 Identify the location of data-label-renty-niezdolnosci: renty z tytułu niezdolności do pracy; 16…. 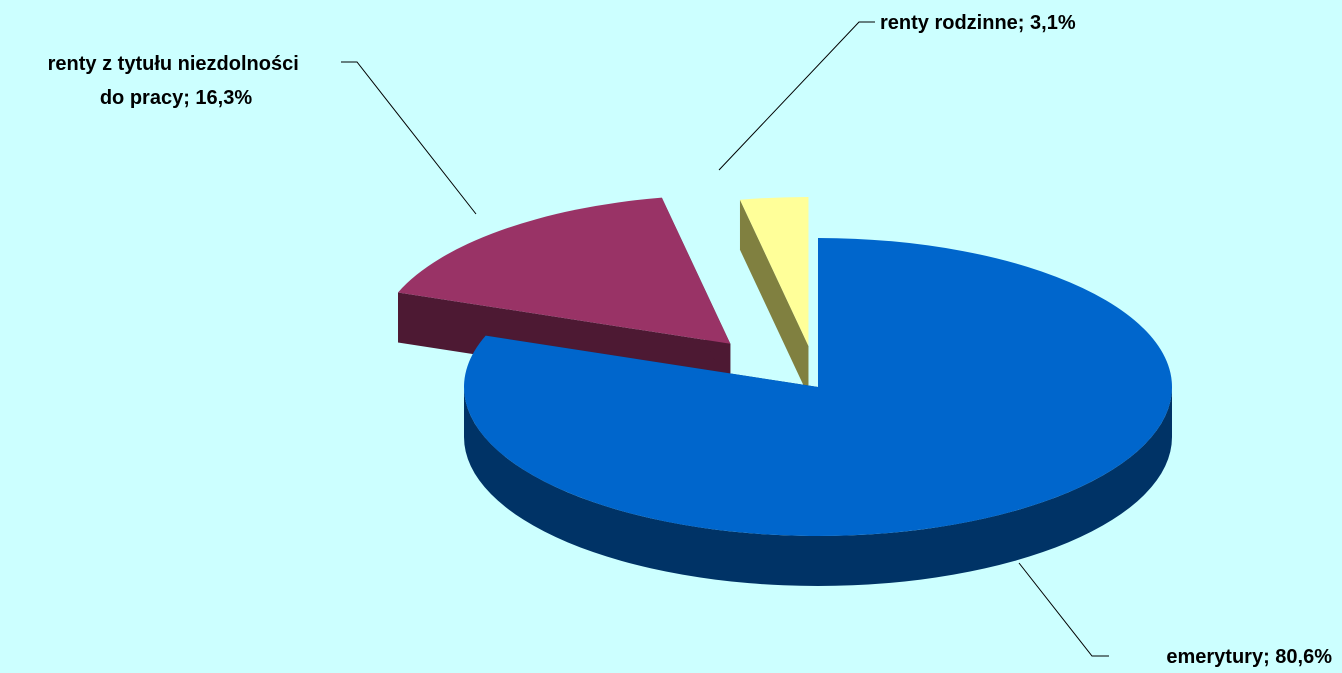
(176, 81).